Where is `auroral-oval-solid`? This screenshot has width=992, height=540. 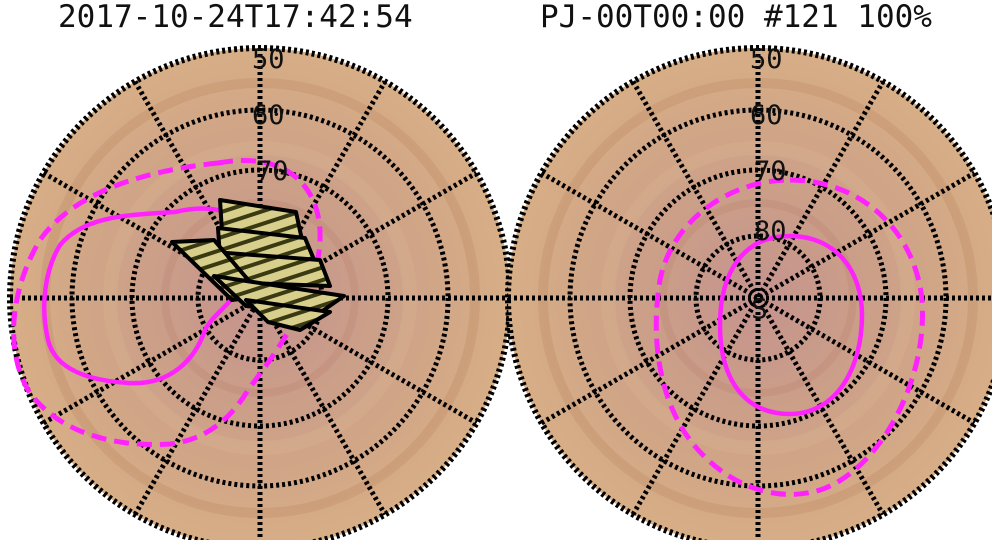
auroral-oval-solid is located at coordinates (791, 325).